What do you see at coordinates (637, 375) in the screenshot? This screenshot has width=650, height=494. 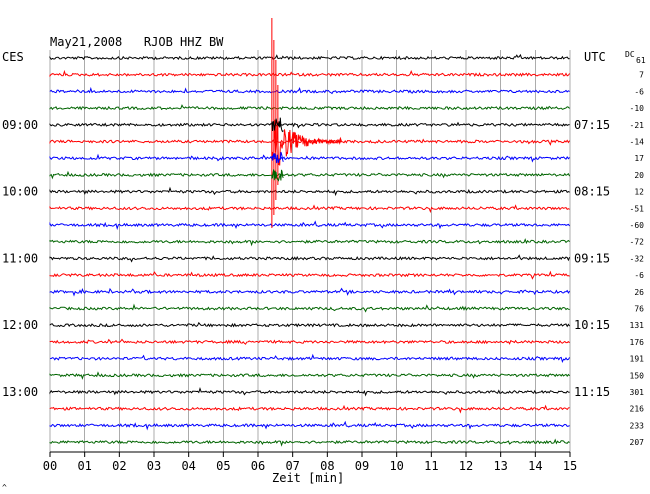 I see `dc-offset-19: 150` at bounding box center [637, 375].